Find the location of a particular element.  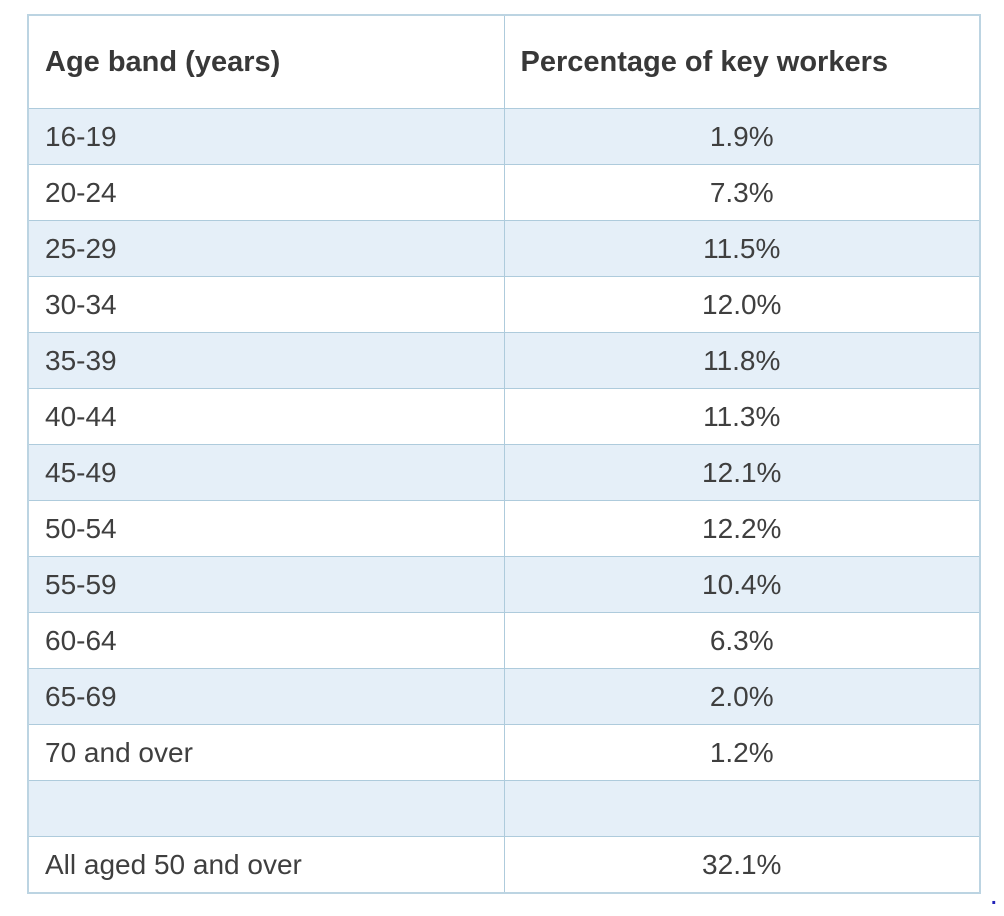

percentage-cell: 12.2% is located at coordinates (742, 528).